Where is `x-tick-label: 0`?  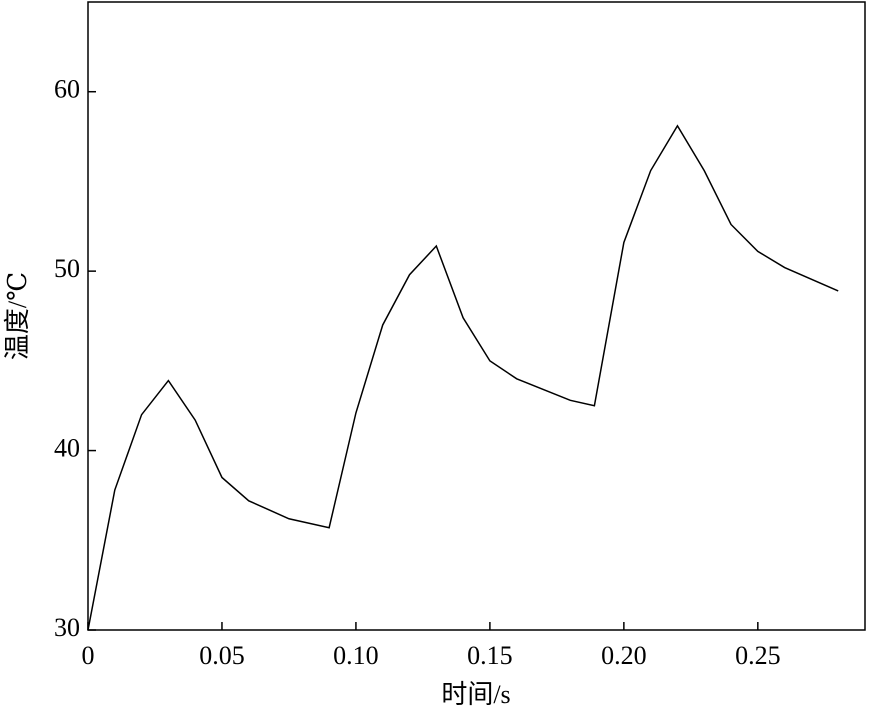
x-tick-label: 0 is located at coordinates (88, 655).